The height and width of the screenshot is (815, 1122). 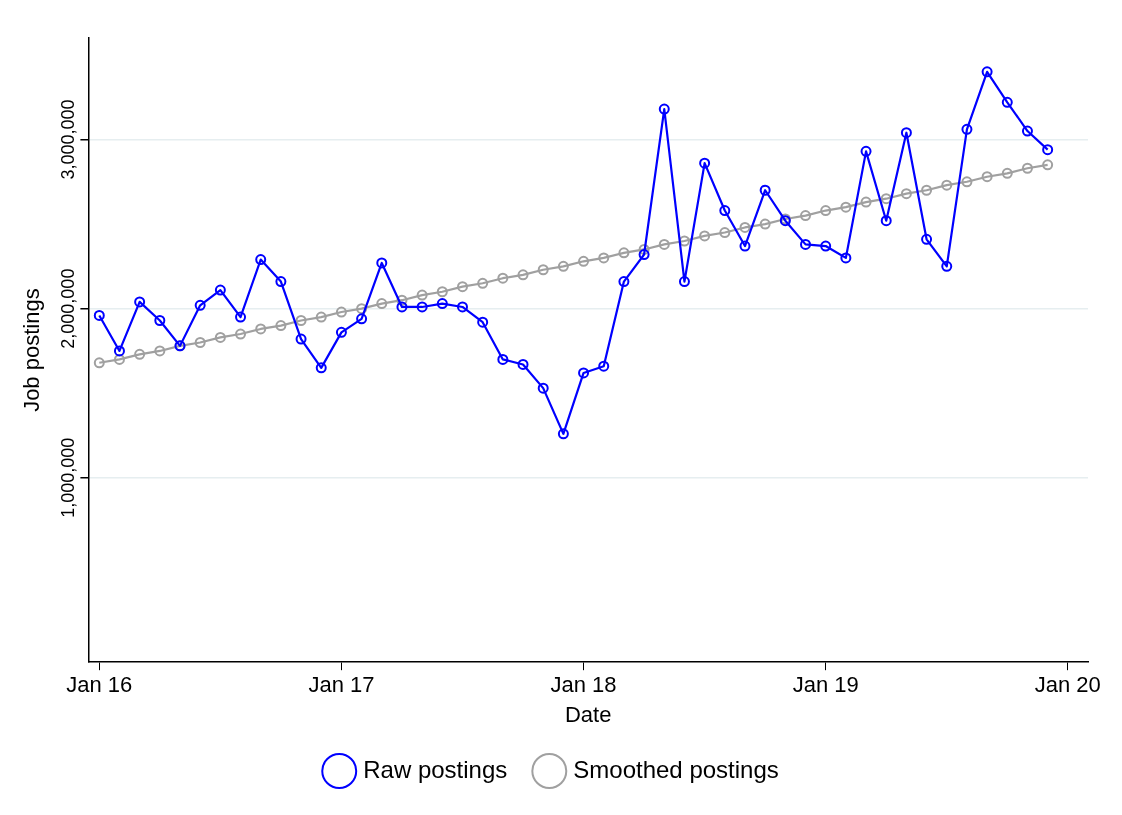 I want to click on legend-label: Raw postings, so click(x=435, y=769).